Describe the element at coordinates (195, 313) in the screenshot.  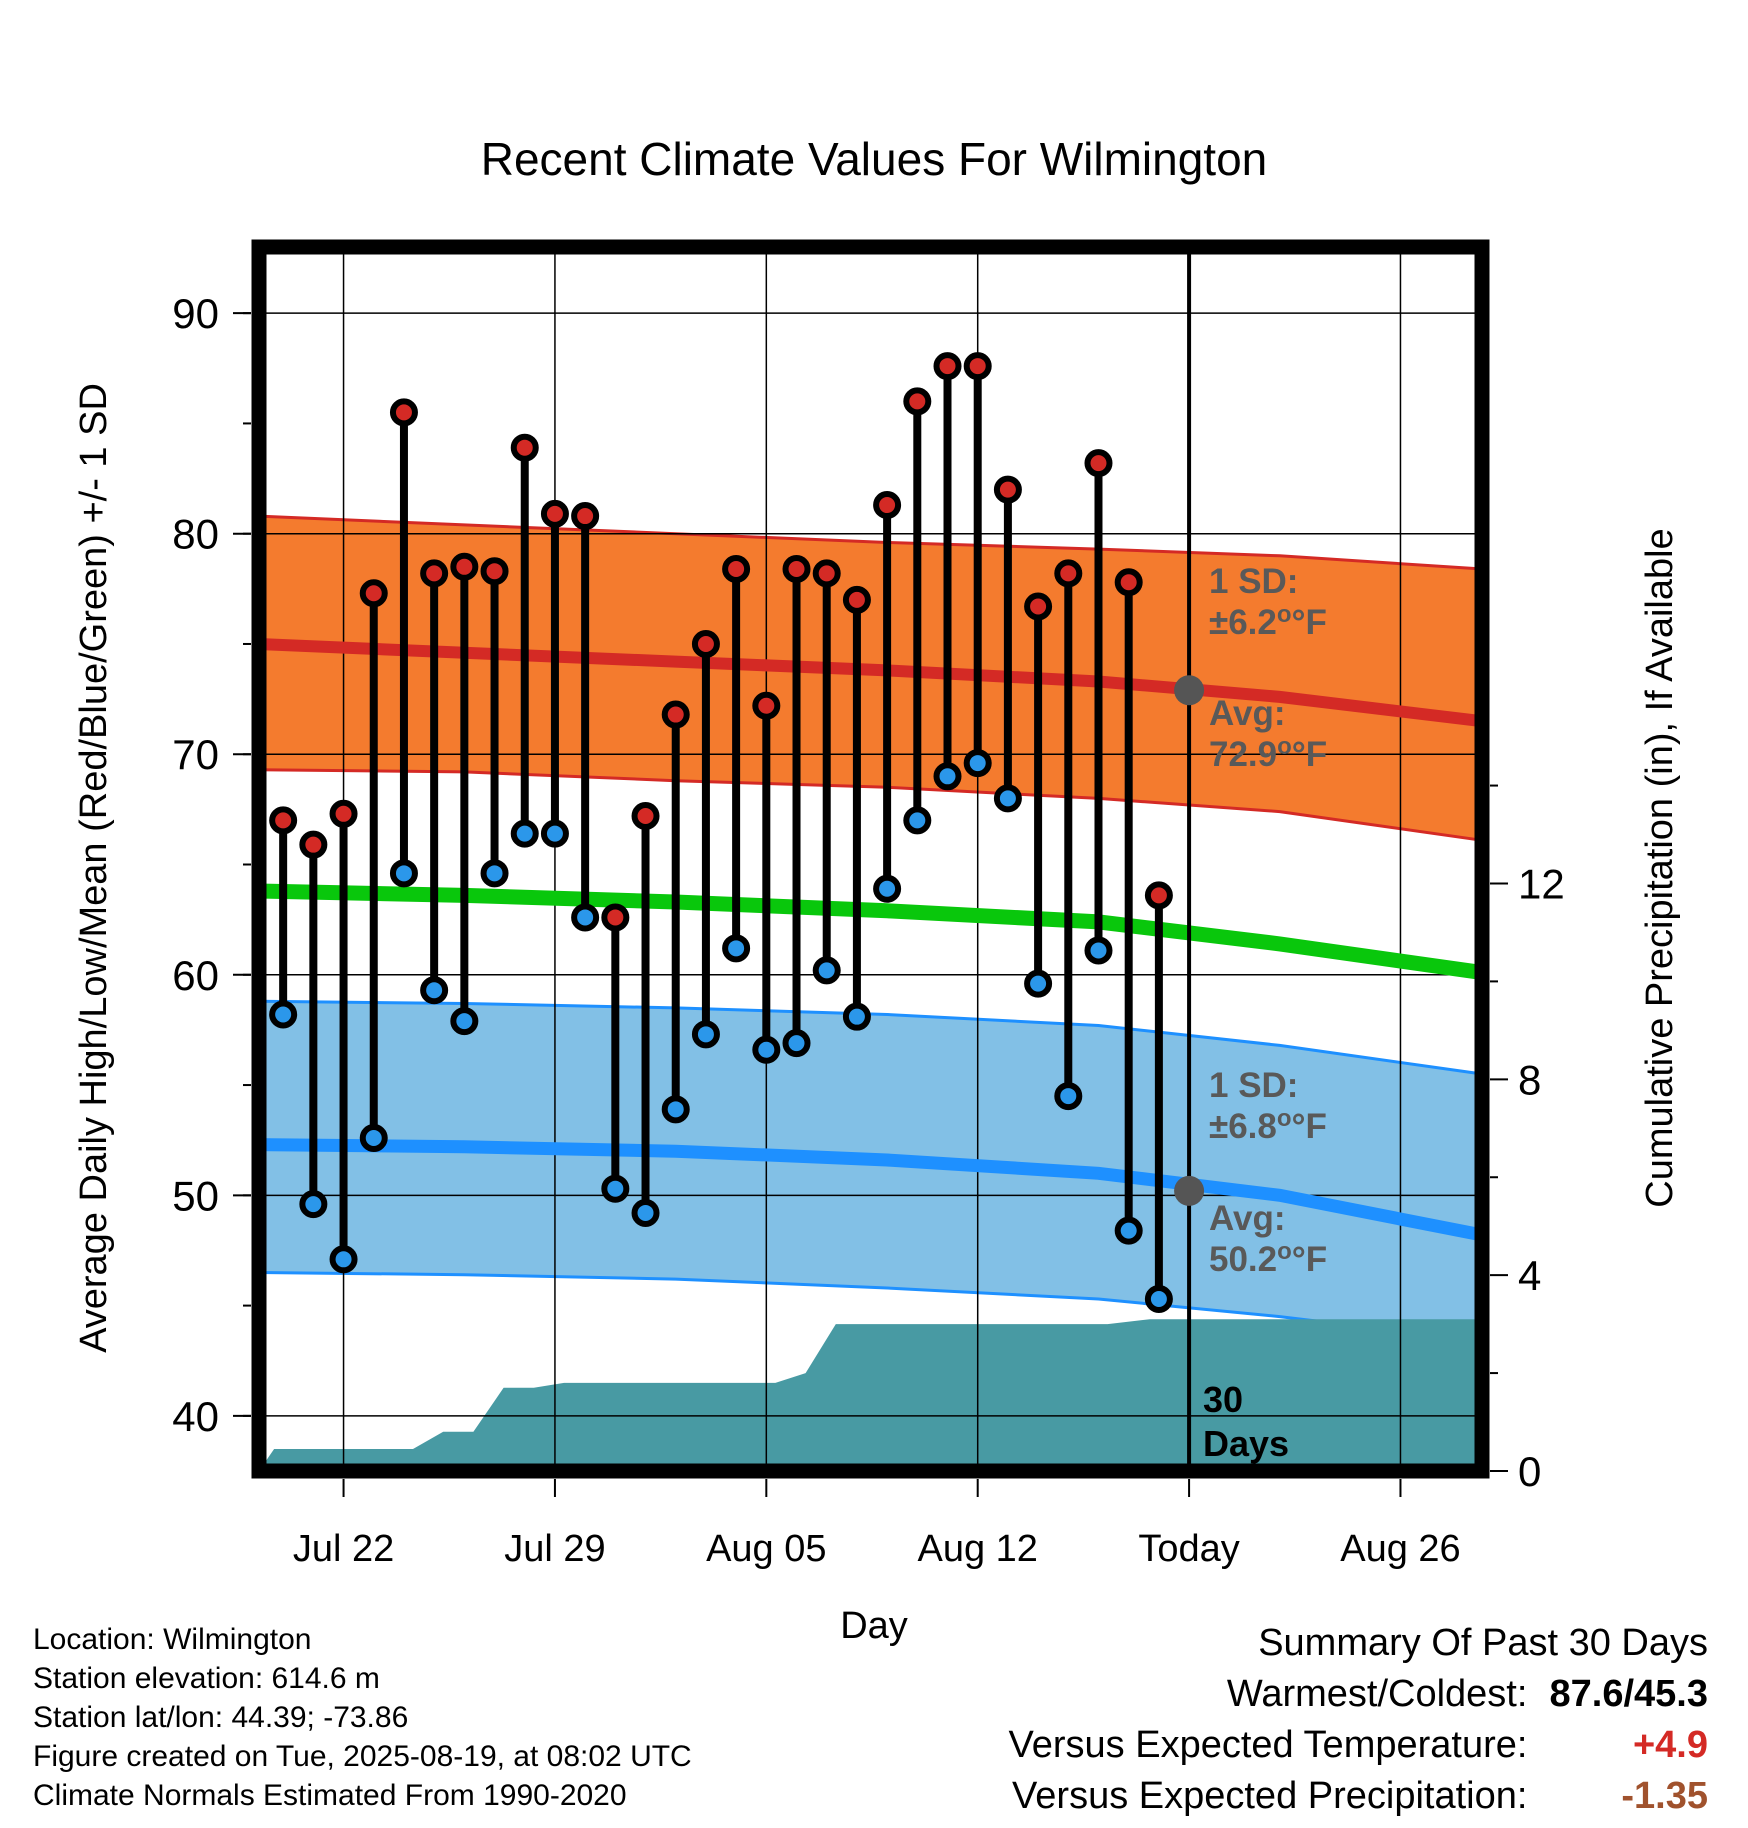
I see `y-tick-label: 90` at that location.